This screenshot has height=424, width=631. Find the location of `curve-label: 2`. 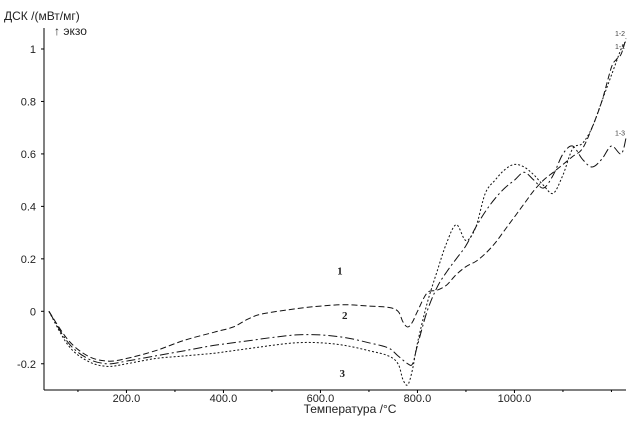

curve-label: 2 is located at coordinates (345, 316).